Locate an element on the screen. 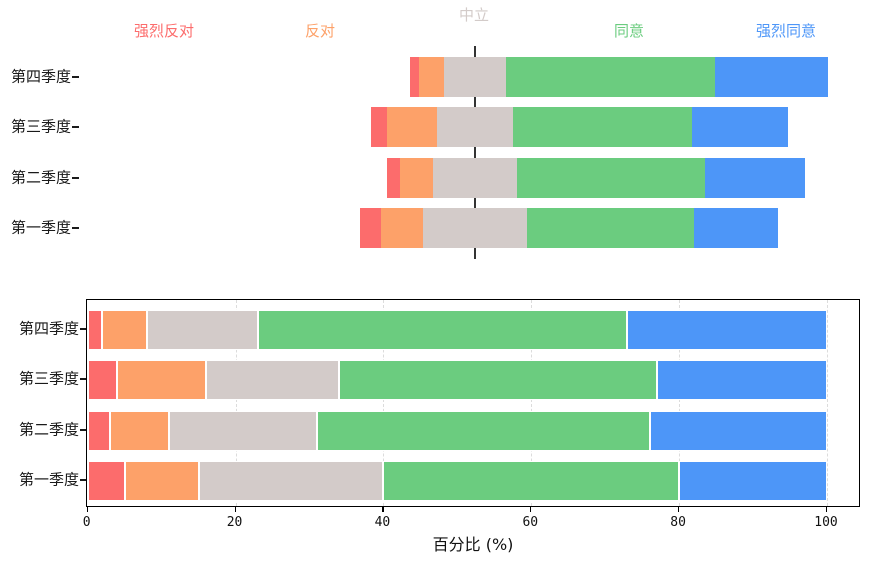 The image size is (871, 566). legend-label-0: 强烈反对 is located at coordinates (164, 31).